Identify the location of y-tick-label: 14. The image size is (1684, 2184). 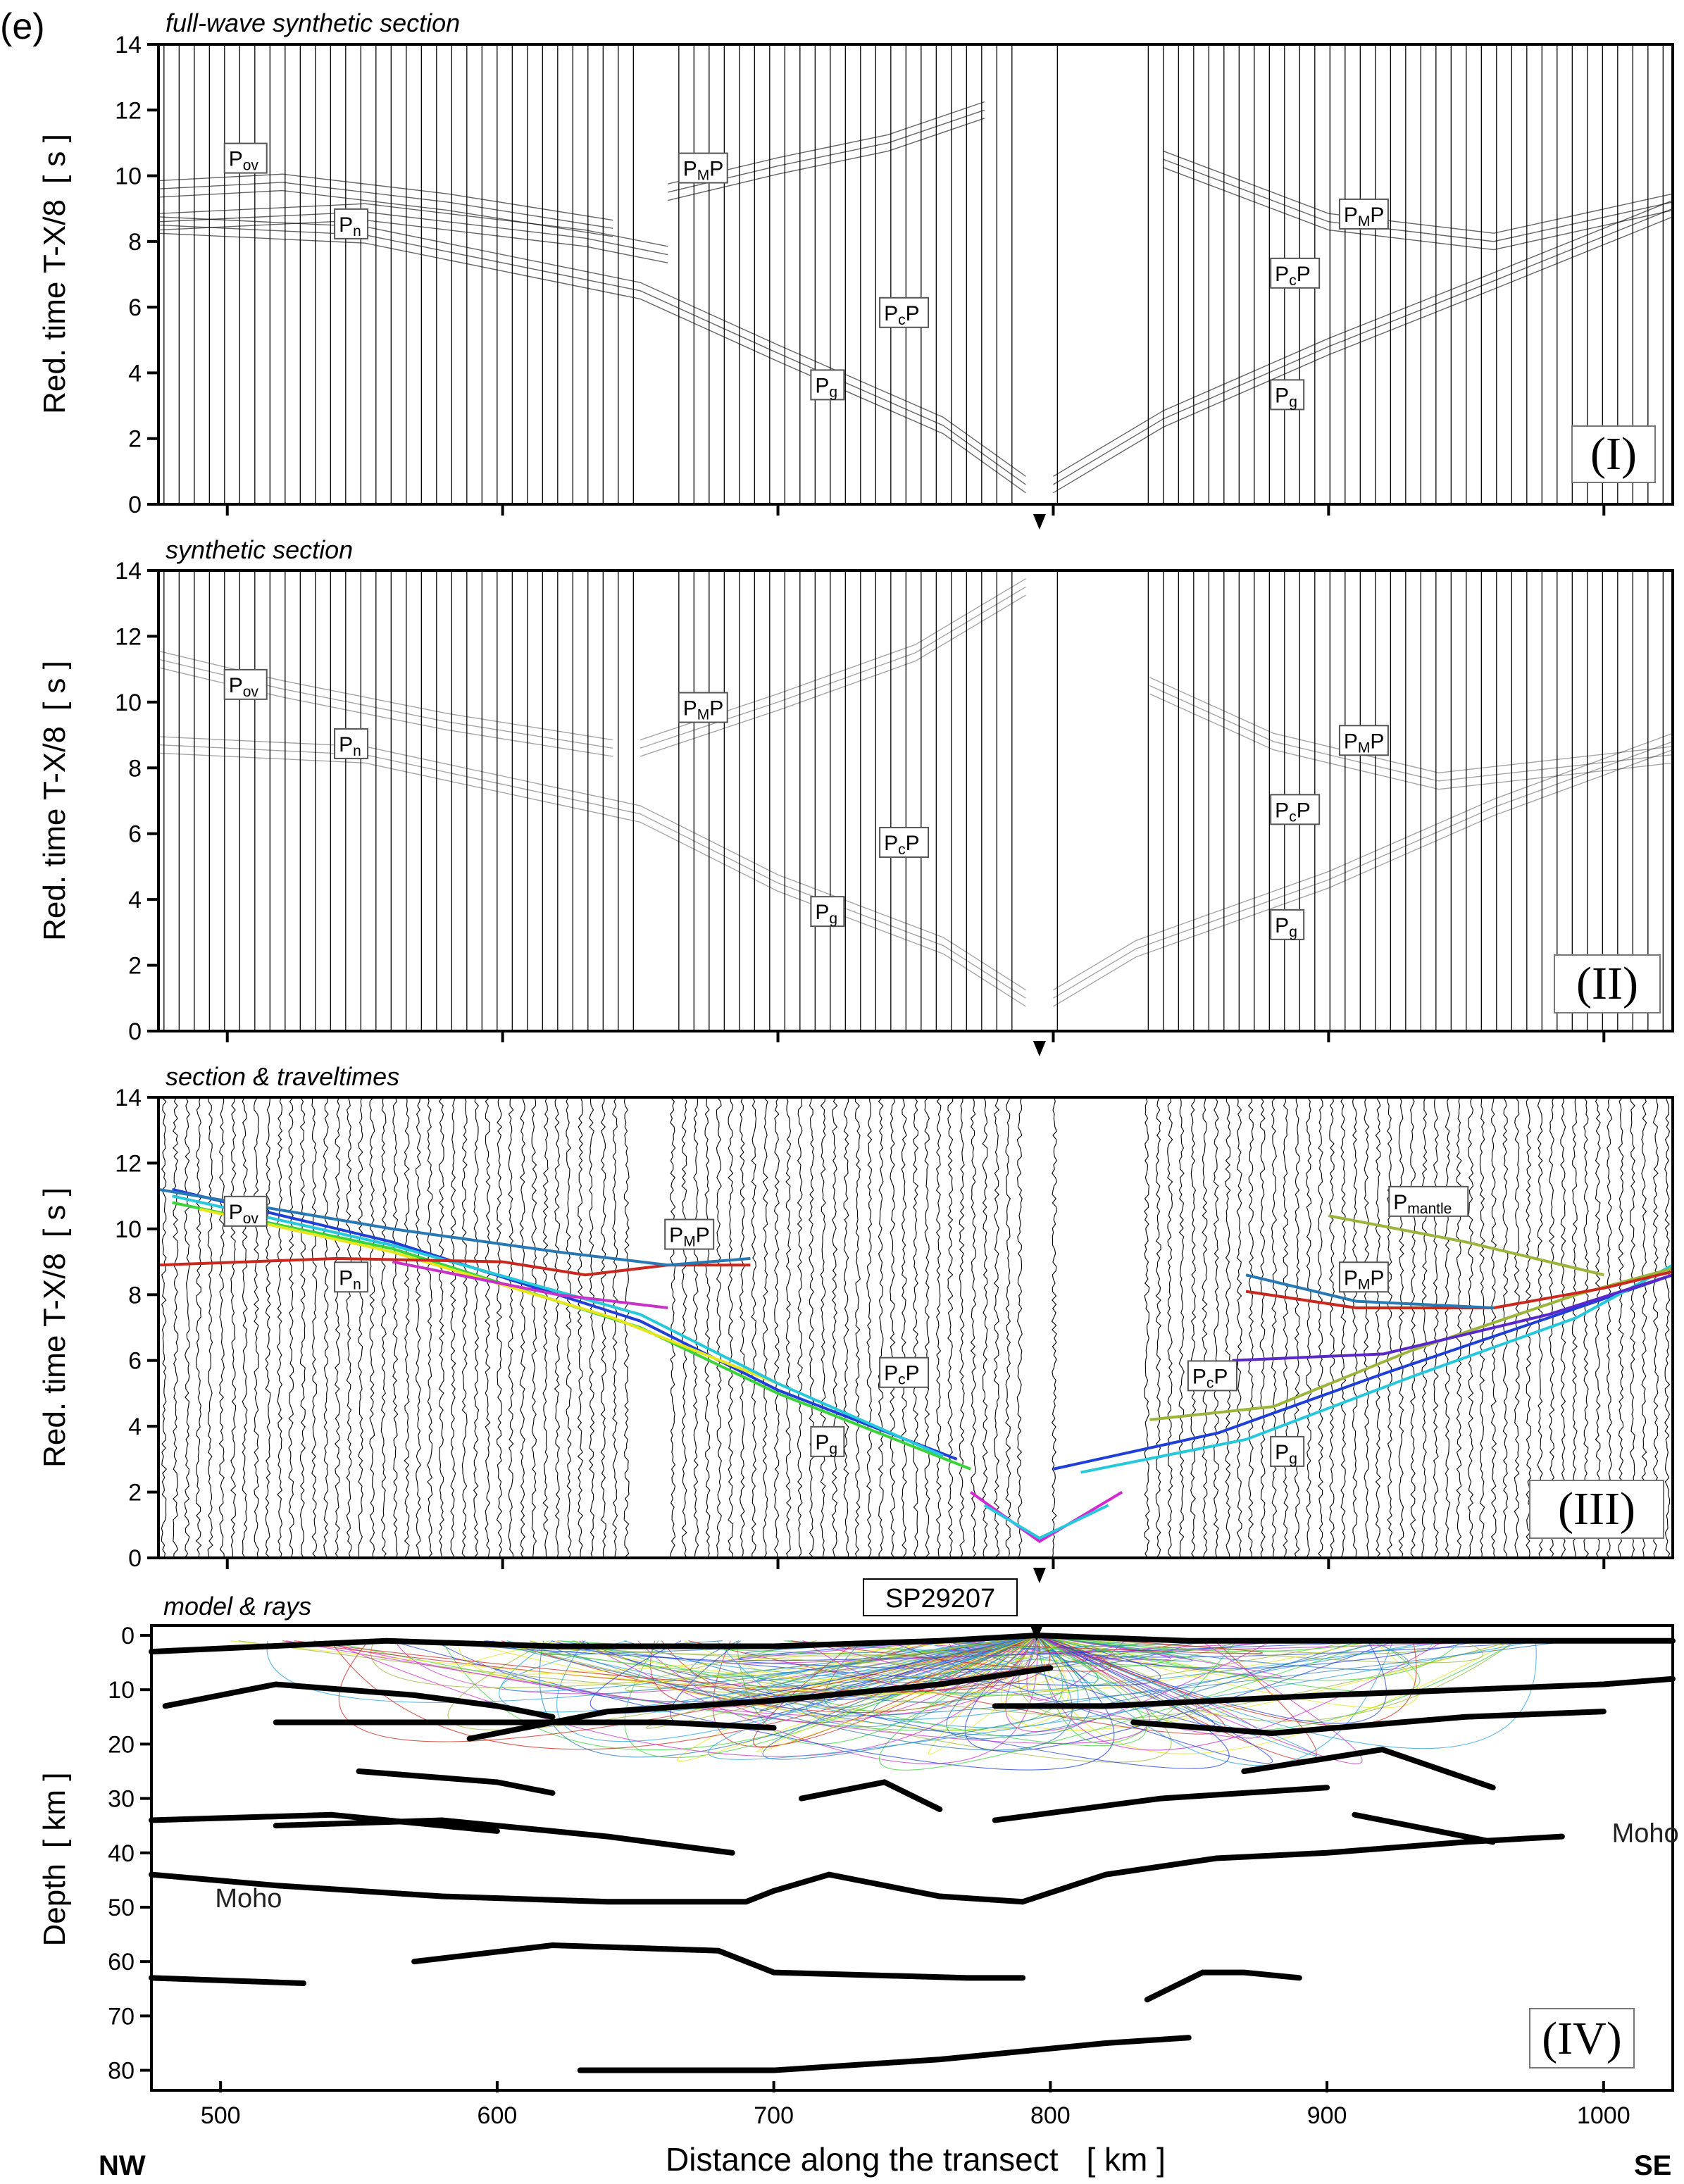
(129, 45).